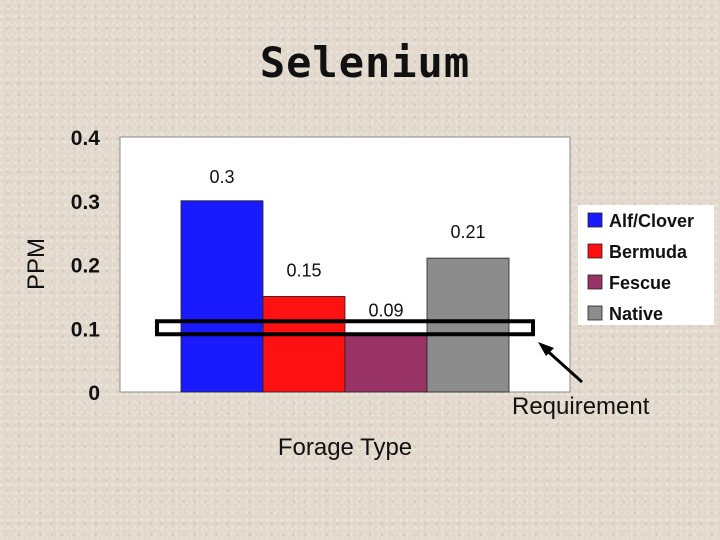  Describe the element at coordinates (85, 202) in the screenshot. I see `y-tick-label: 0.3` at that location.